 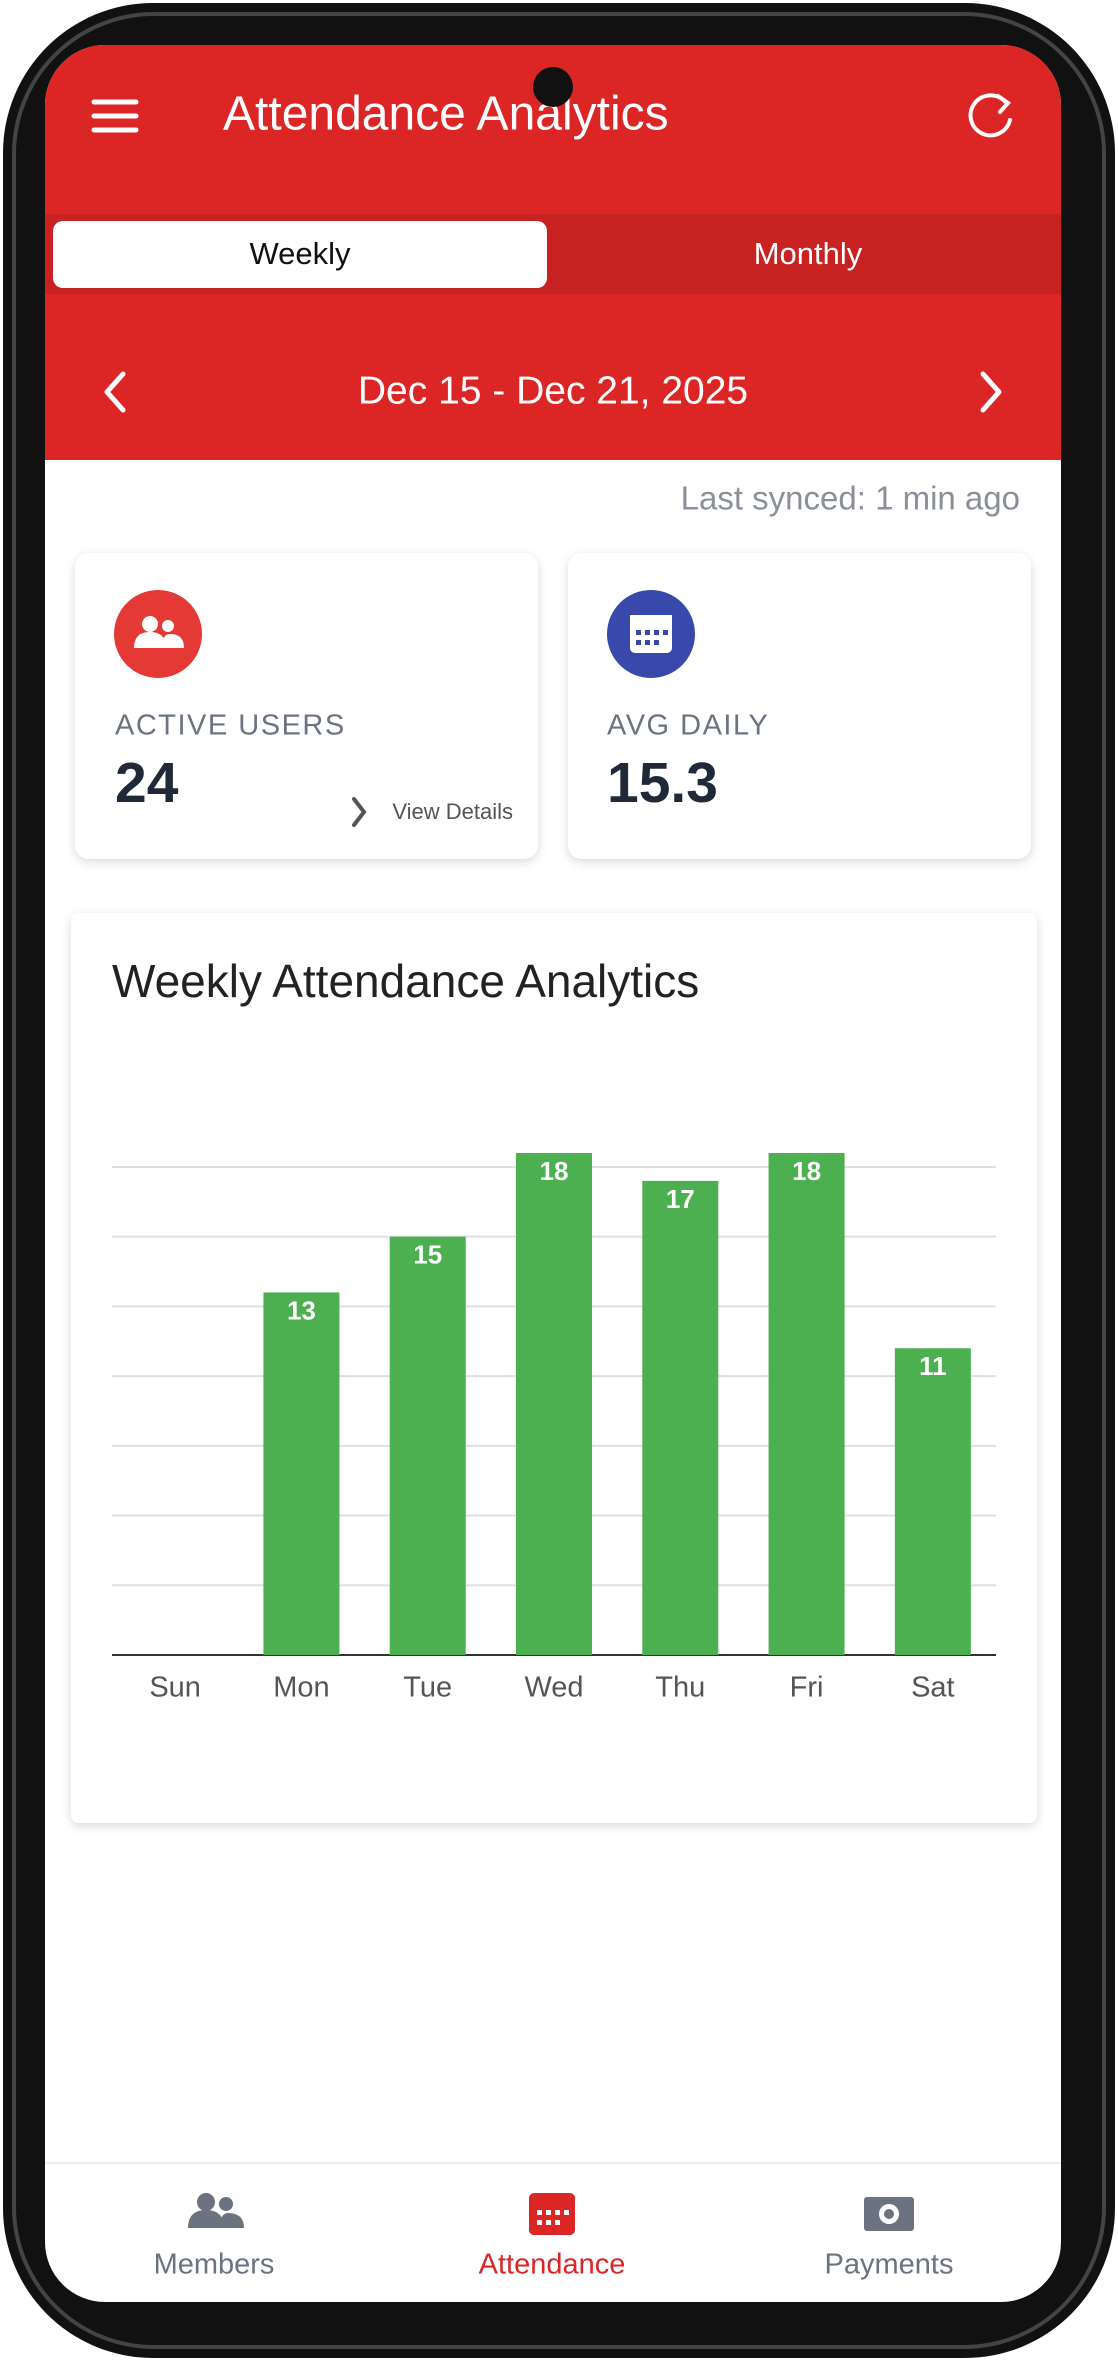 I want to click on stat-value: 24, so click(x=147, y=783).